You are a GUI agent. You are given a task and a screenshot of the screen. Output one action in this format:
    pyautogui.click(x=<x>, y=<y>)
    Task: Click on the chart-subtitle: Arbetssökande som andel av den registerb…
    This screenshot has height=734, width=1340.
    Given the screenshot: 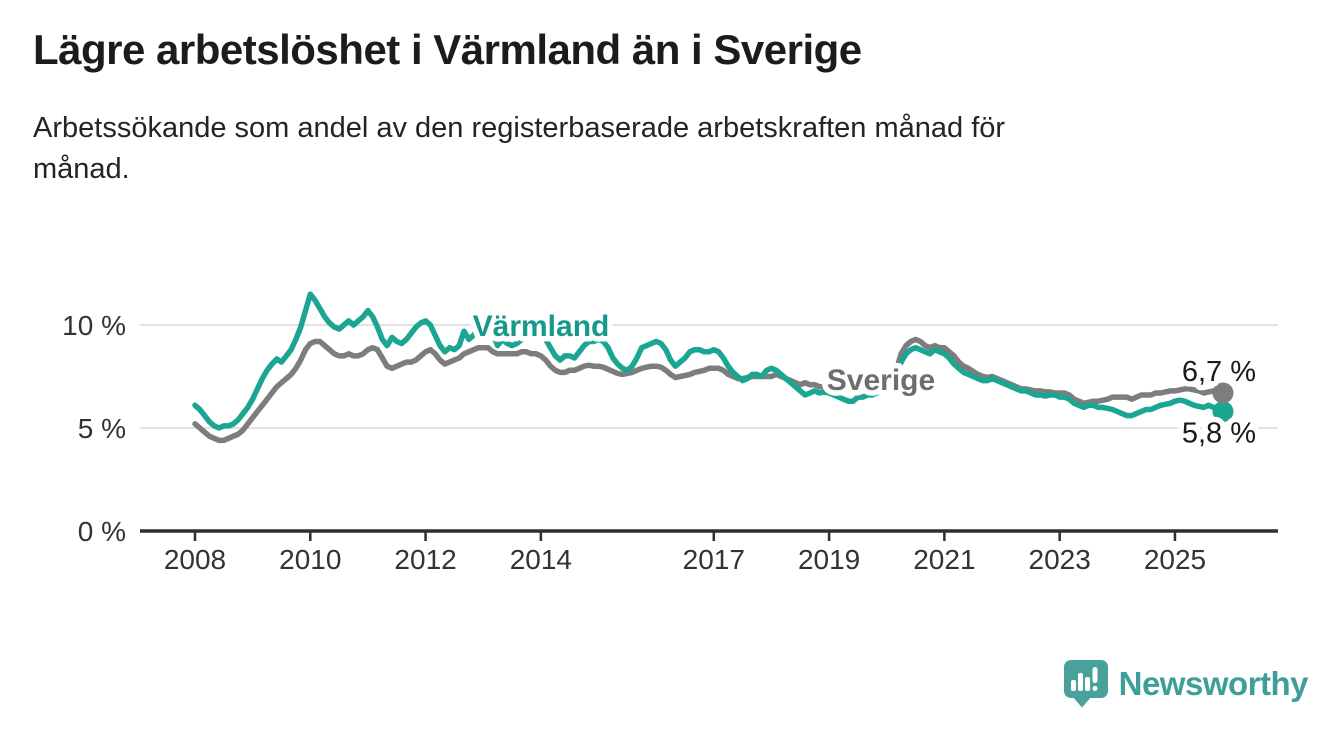 What is the action you would take?
    pyautogui.click(x=673, y=149)
    